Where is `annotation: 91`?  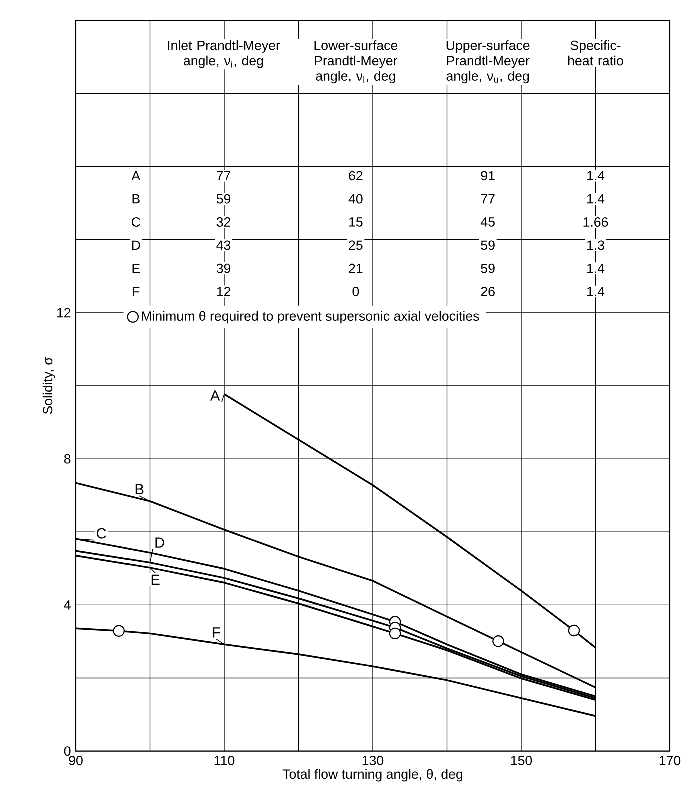
annotation: 91 is located at coordinates (488, 176).